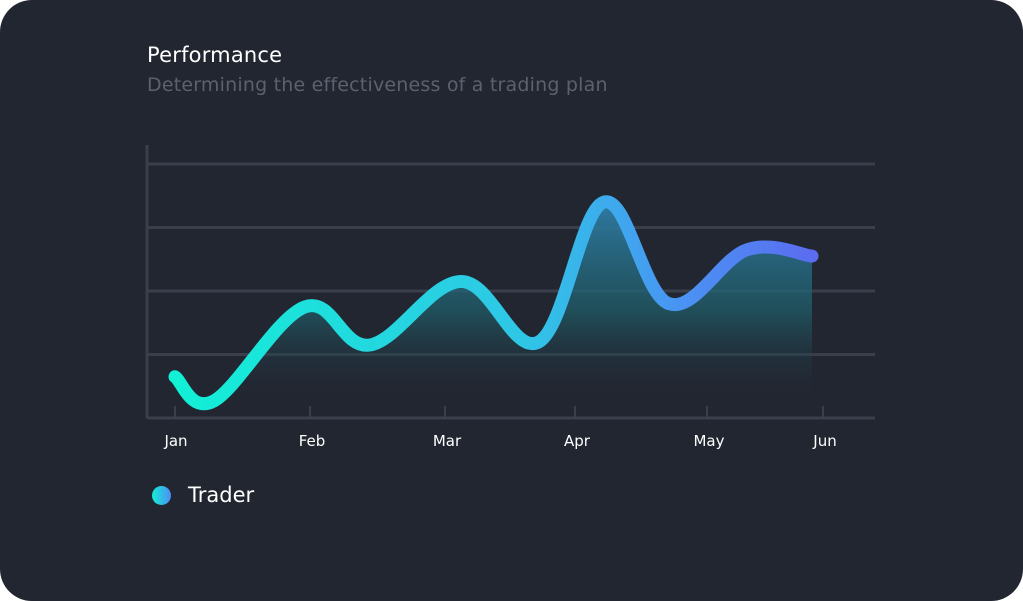 The width and height of the screenshot is (1023, 601). What do you see at coordinates (500, 428) in the screenshot?
I see `x-axis-ticks: Jan Feb Mar Apr May Jun` at bounding box center [500, 428].